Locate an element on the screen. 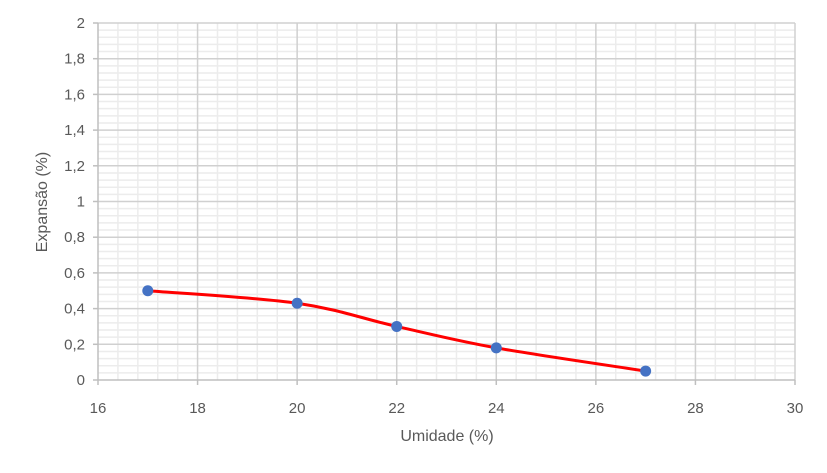  y-axis-tick-labels: 0 0,2 0,4 0,6 0,8 1 1,2 1,4 1,6 1,8 2 is located at coordinates (74, 202).